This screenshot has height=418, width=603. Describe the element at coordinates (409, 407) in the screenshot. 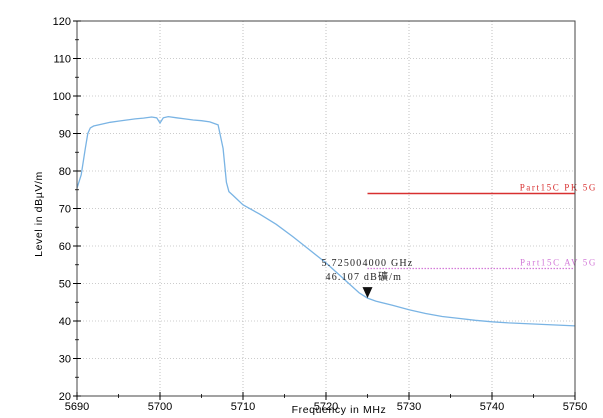

I see `x-tick-label: 5730` at that location.